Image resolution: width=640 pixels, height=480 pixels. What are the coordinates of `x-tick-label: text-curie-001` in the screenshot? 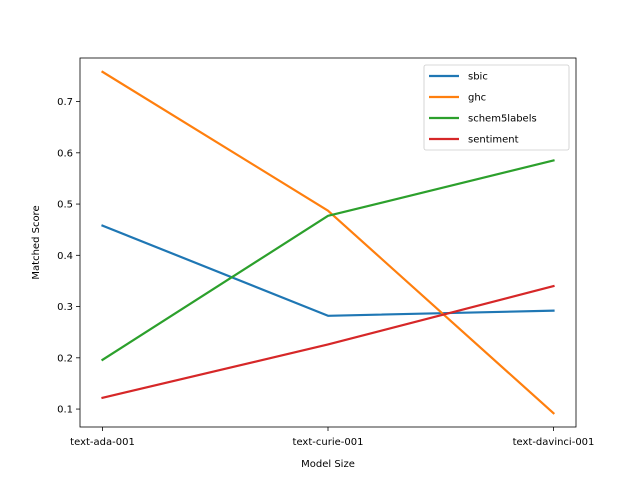 It's located at (328, 442).